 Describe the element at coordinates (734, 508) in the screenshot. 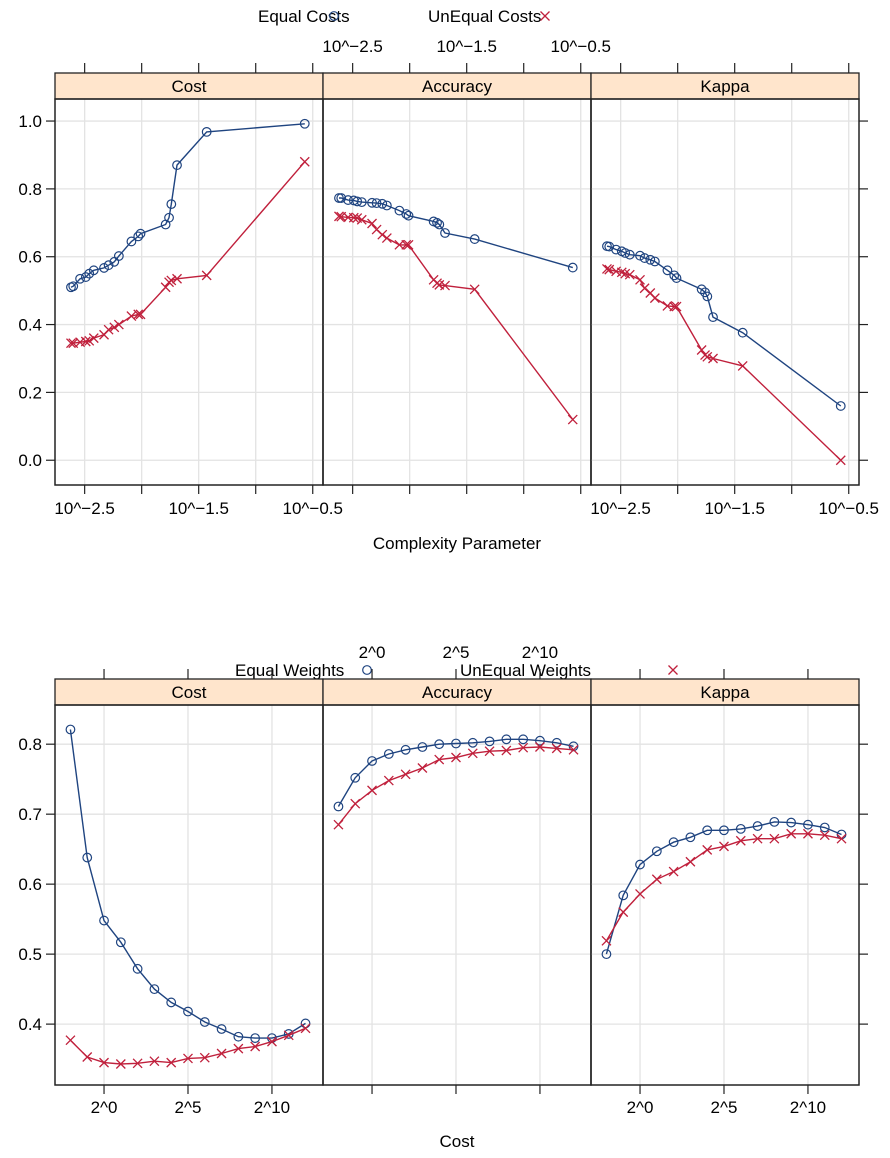

I see `x-tick-label: 10^−1.5` at that location.